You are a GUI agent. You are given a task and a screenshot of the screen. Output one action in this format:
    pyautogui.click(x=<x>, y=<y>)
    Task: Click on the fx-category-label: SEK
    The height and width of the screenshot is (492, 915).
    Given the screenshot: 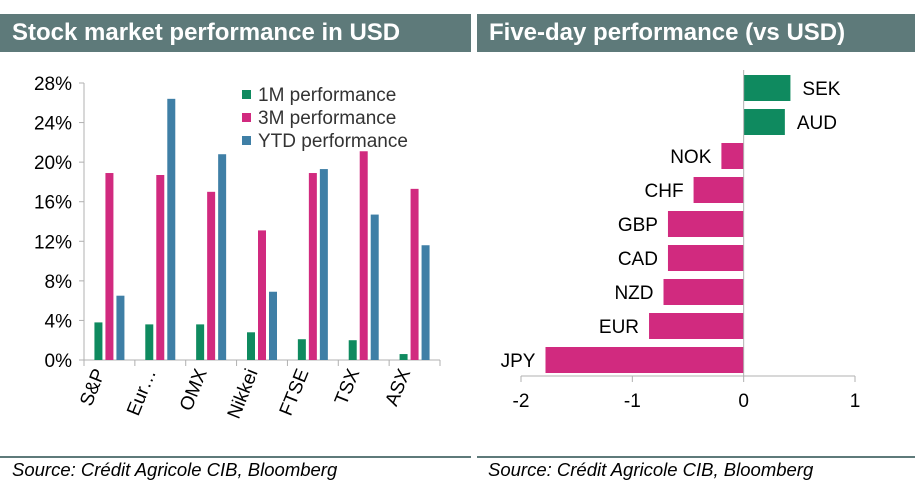 What is the action you would take?
    pyautogui.click(x=821, y=89)
    